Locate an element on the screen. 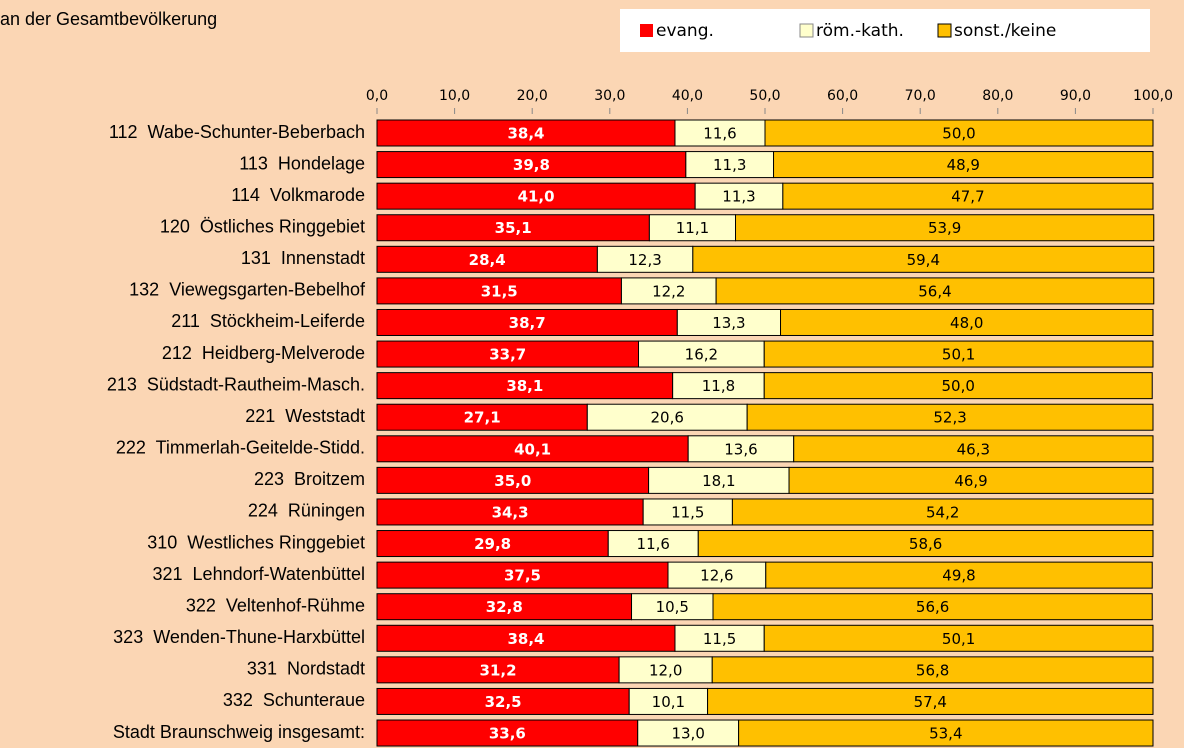 The width and height of the screenshot is (1184, 748). value-label: 27,1 is located at coordinates (482, 418).